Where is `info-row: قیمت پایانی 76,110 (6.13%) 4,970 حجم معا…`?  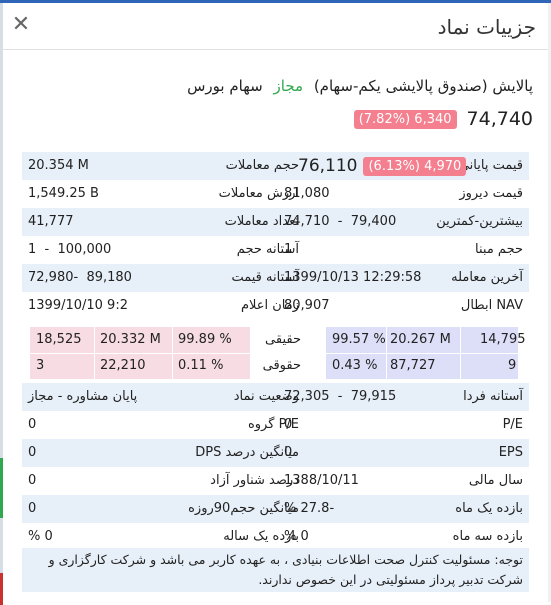
info-row: قیمت پایانی 76,110 (6.13%) 4,970 حجم معا… is located at coordinates (275, 166).